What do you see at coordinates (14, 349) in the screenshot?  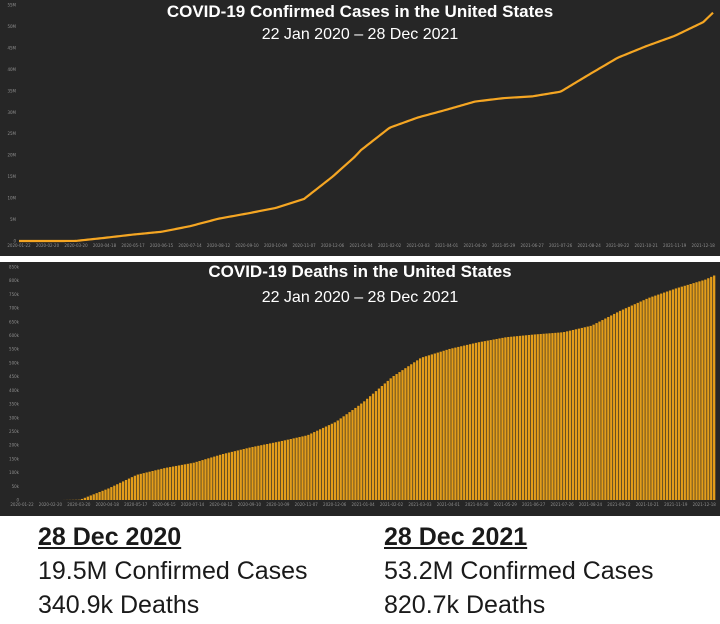 I see `deaths-y-tick-label: 550k` at bounding box center [14, 349].